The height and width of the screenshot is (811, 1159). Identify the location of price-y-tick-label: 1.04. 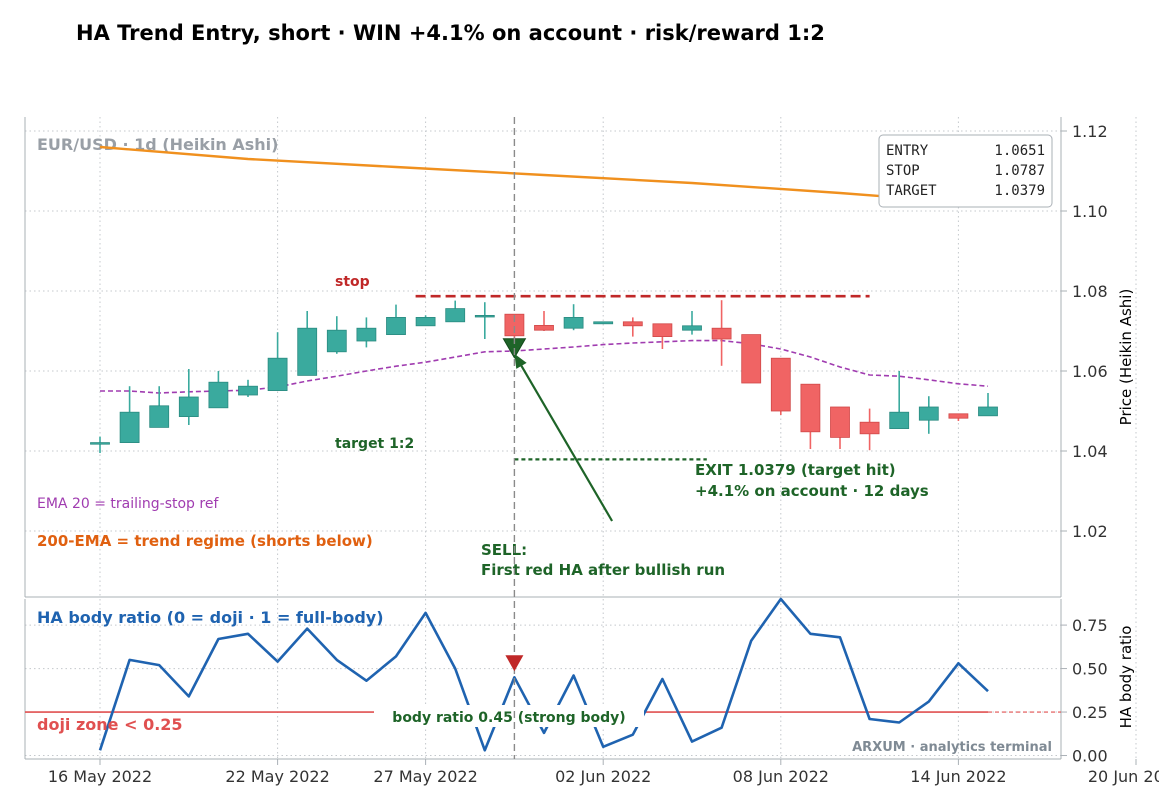
(1090, 451).